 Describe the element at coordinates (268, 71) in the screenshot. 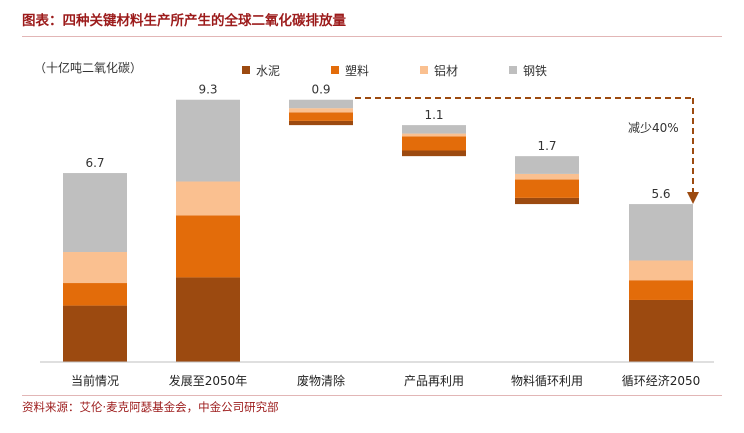

I see `legend-label-0: 水泥` at that location.